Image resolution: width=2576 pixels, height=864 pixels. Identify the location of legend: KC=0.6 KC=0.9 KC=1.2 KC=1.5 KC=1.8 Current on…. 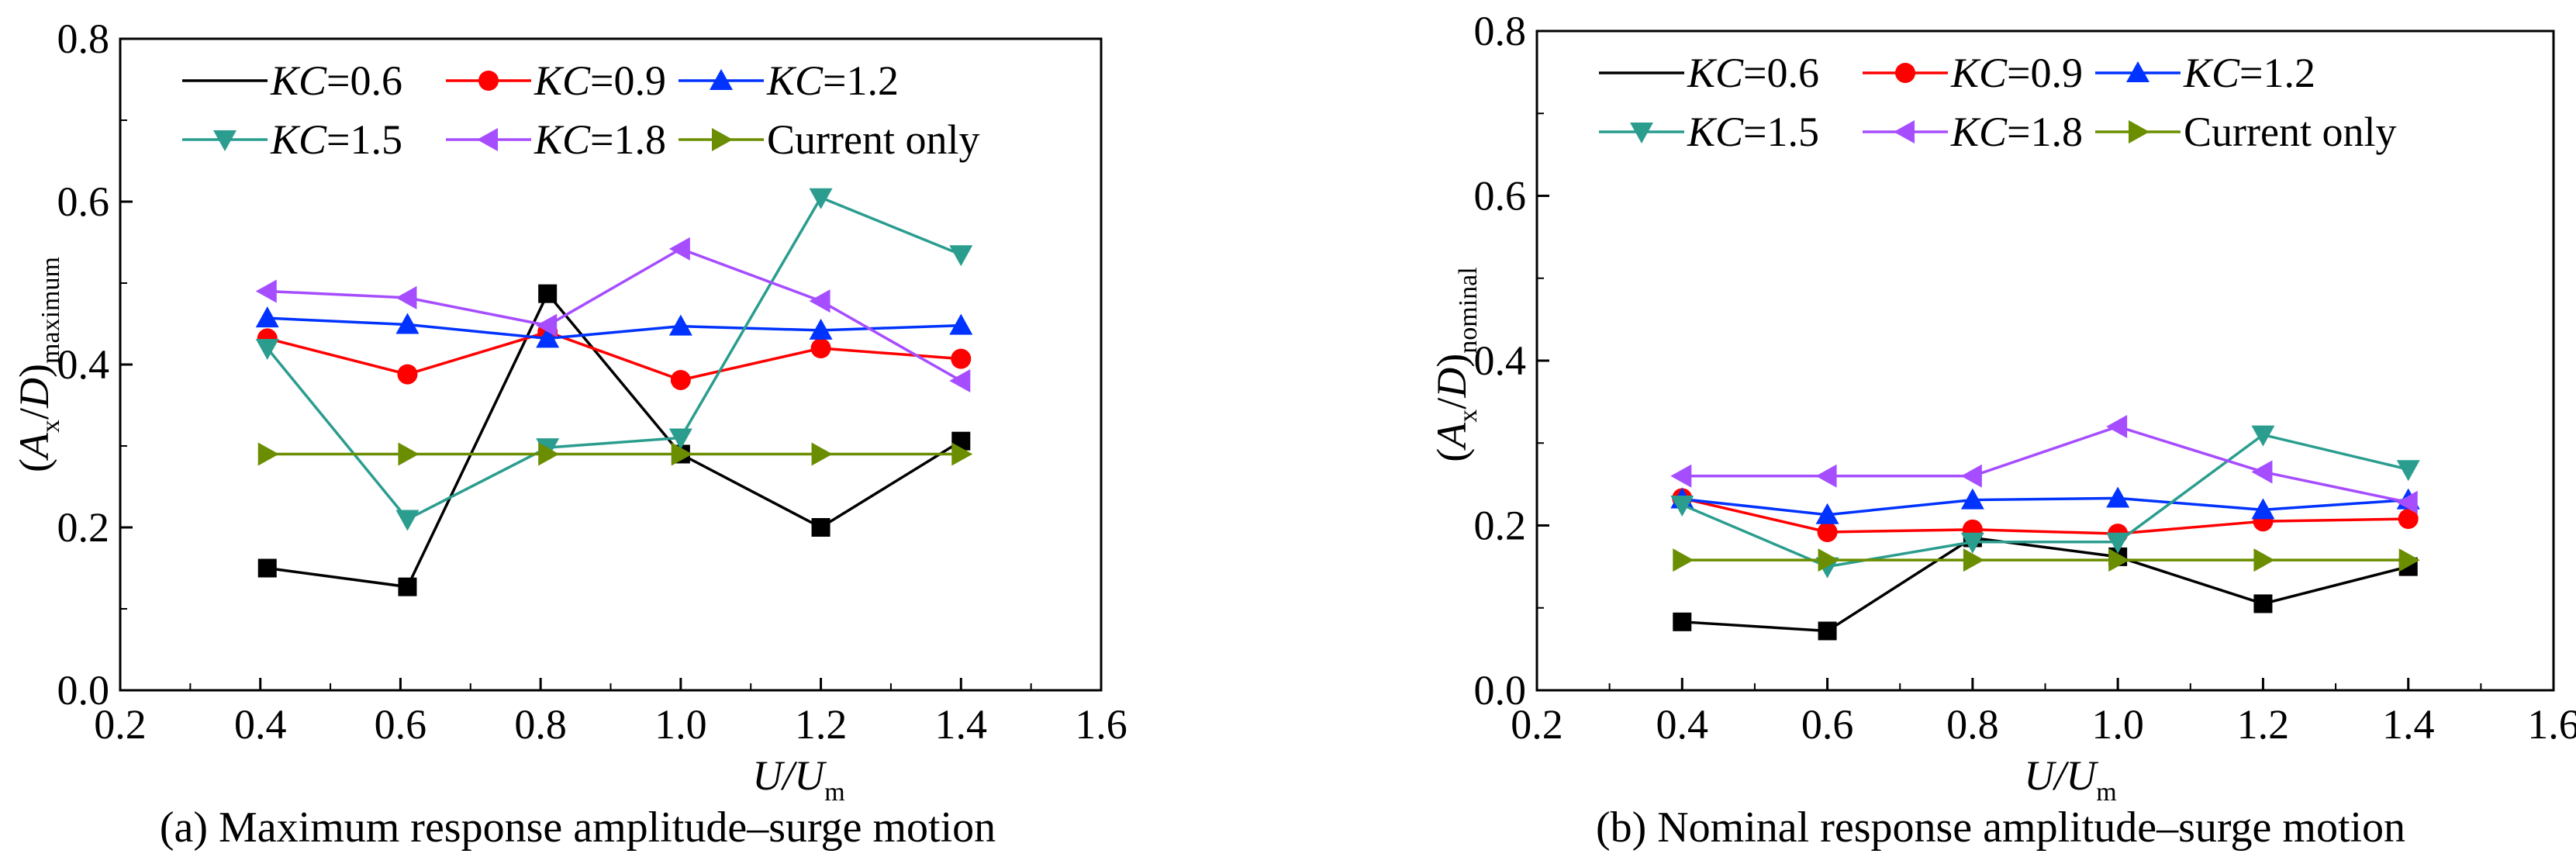
(580, 110).